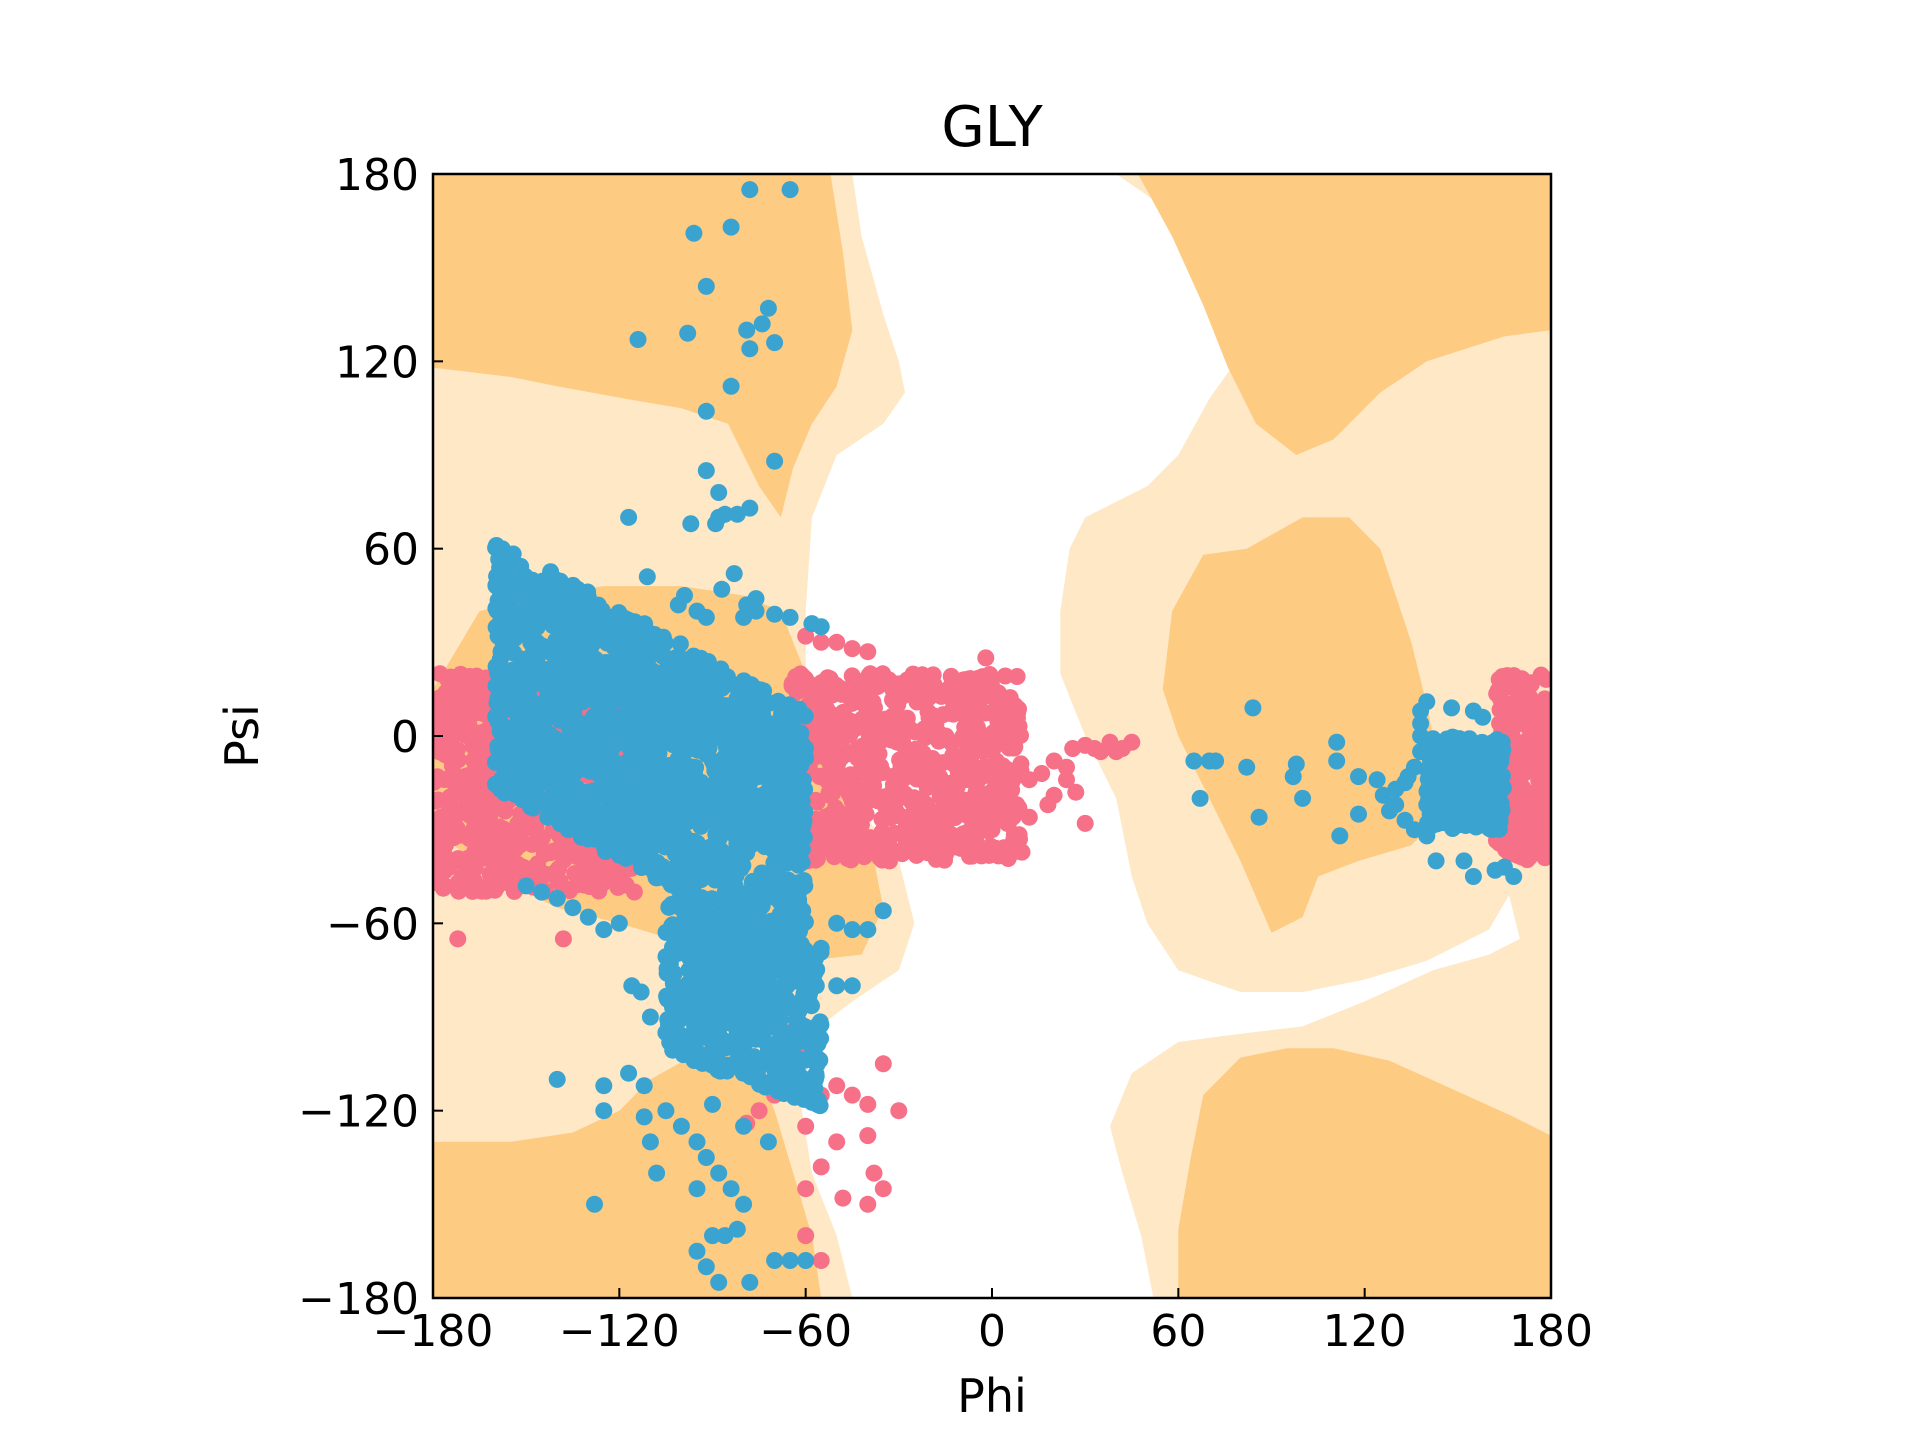 The image size is (1920, 1440). Describe the element at coordinates (992, 1331) in the screenshot. I see `x-tick-label: 0` at that location.